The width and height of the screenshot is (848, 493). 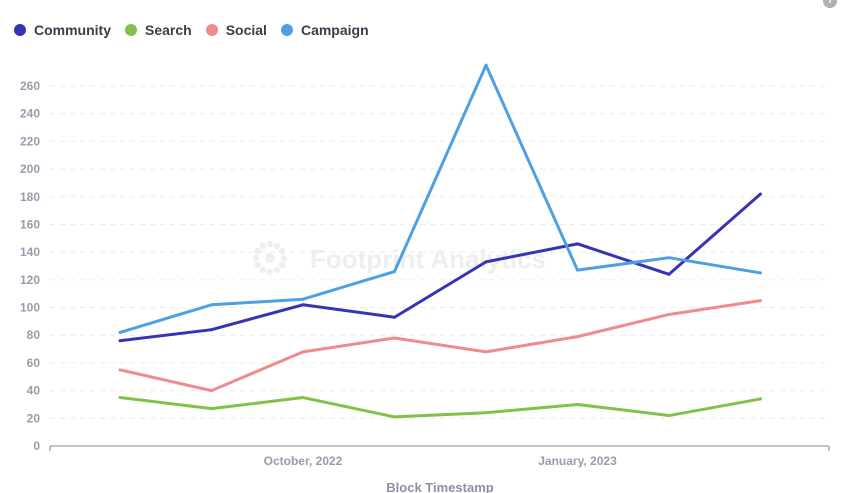 What do you see at coordinates (440, 346) in the screenshot?
I see `series-line-social` at bounding box center [440, 346].